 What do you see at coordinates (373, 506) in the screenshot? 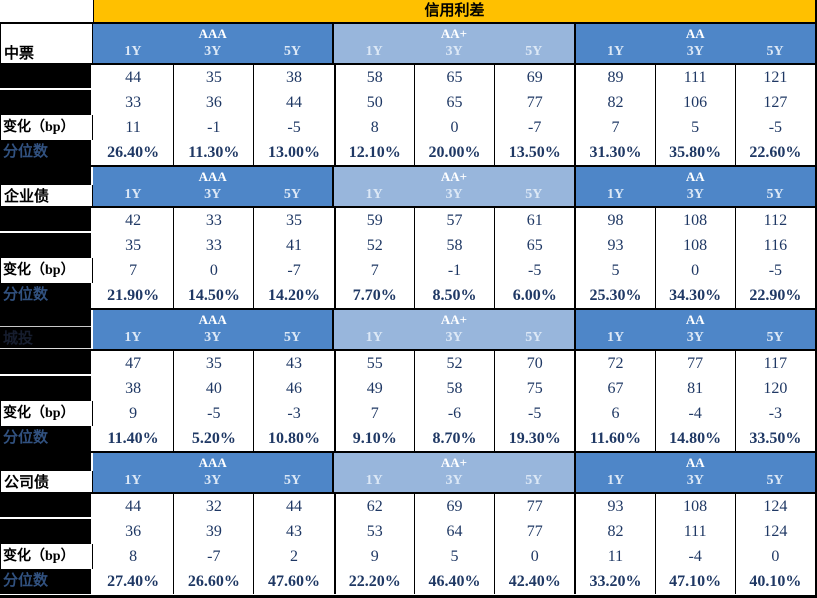
I see `value-cell: 62` at bounding box center [373, 506].